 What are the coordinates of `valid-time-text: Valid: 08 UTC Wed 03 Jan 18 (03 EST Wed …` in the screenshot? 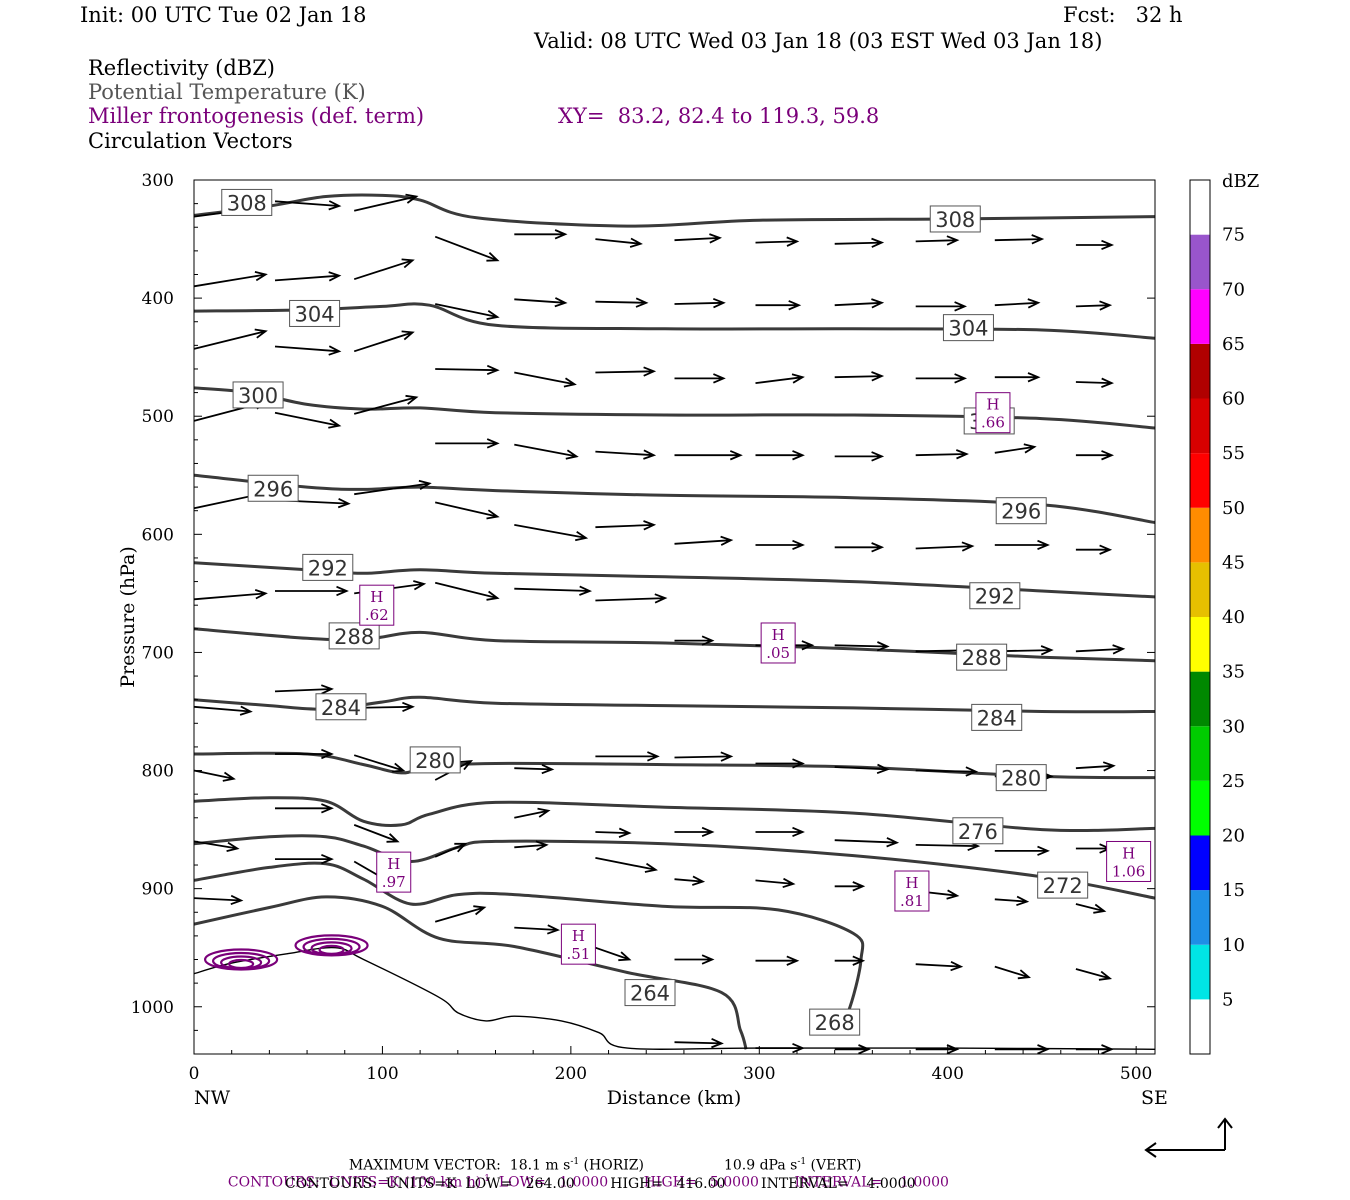 It's located at (818, 41).